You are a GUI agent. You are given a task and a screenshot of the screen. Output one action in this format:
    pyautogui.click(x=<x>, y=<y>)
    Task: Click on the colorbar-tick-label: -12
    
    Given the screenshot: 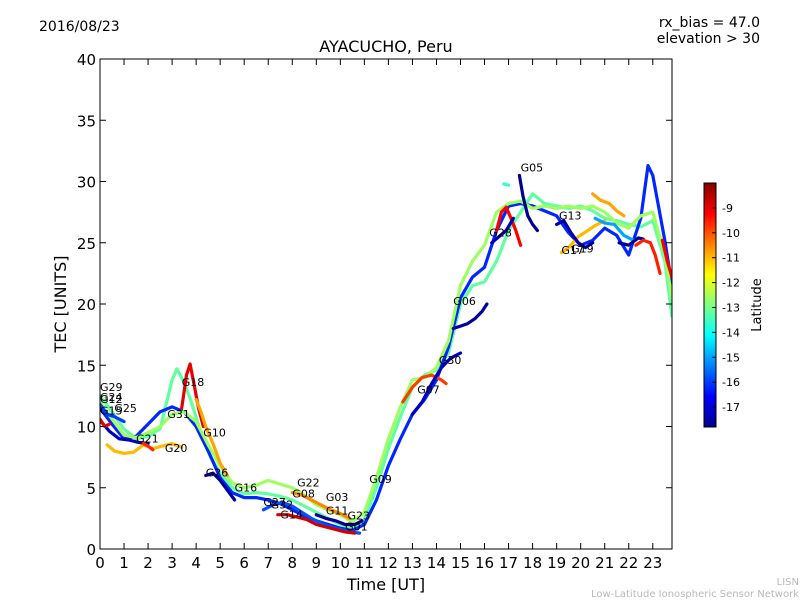 What is the action you would take?
    pyautogui.click(x=731, y=283)
    